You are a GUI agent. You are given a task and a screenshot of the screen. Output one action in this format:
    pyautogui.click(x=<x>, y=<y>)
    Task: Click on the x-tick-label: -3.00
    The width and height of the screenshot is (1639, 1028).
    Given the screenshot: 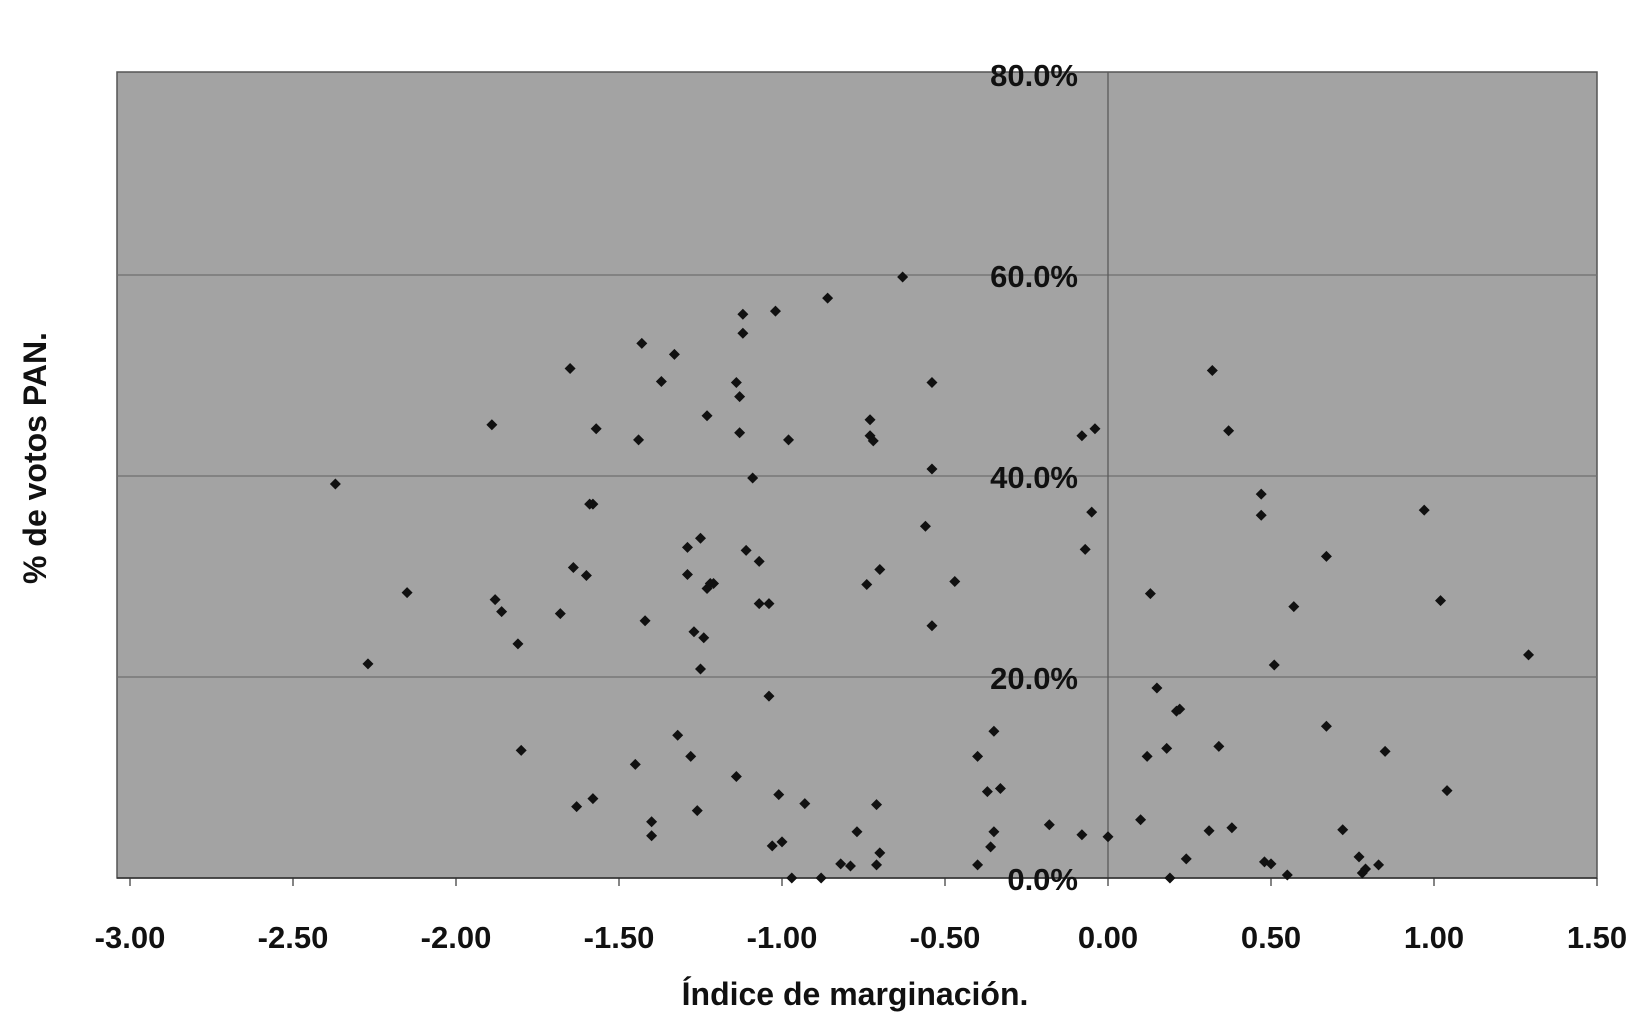 What is the action you would take?
    pyautogui.click(x=130, y=937)
    